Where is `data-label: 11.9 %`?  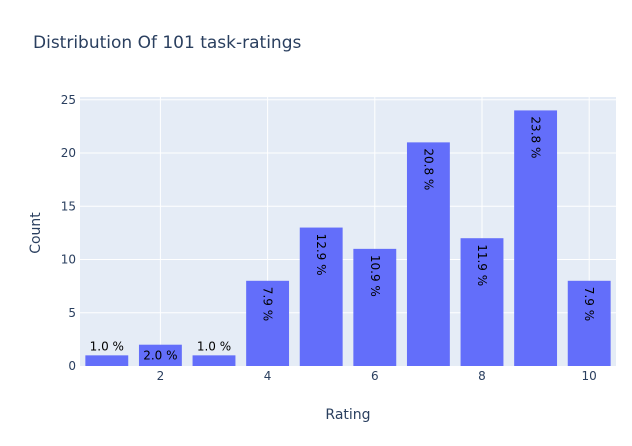 data-label: 11.9 % is located at coordinates (482, 265).